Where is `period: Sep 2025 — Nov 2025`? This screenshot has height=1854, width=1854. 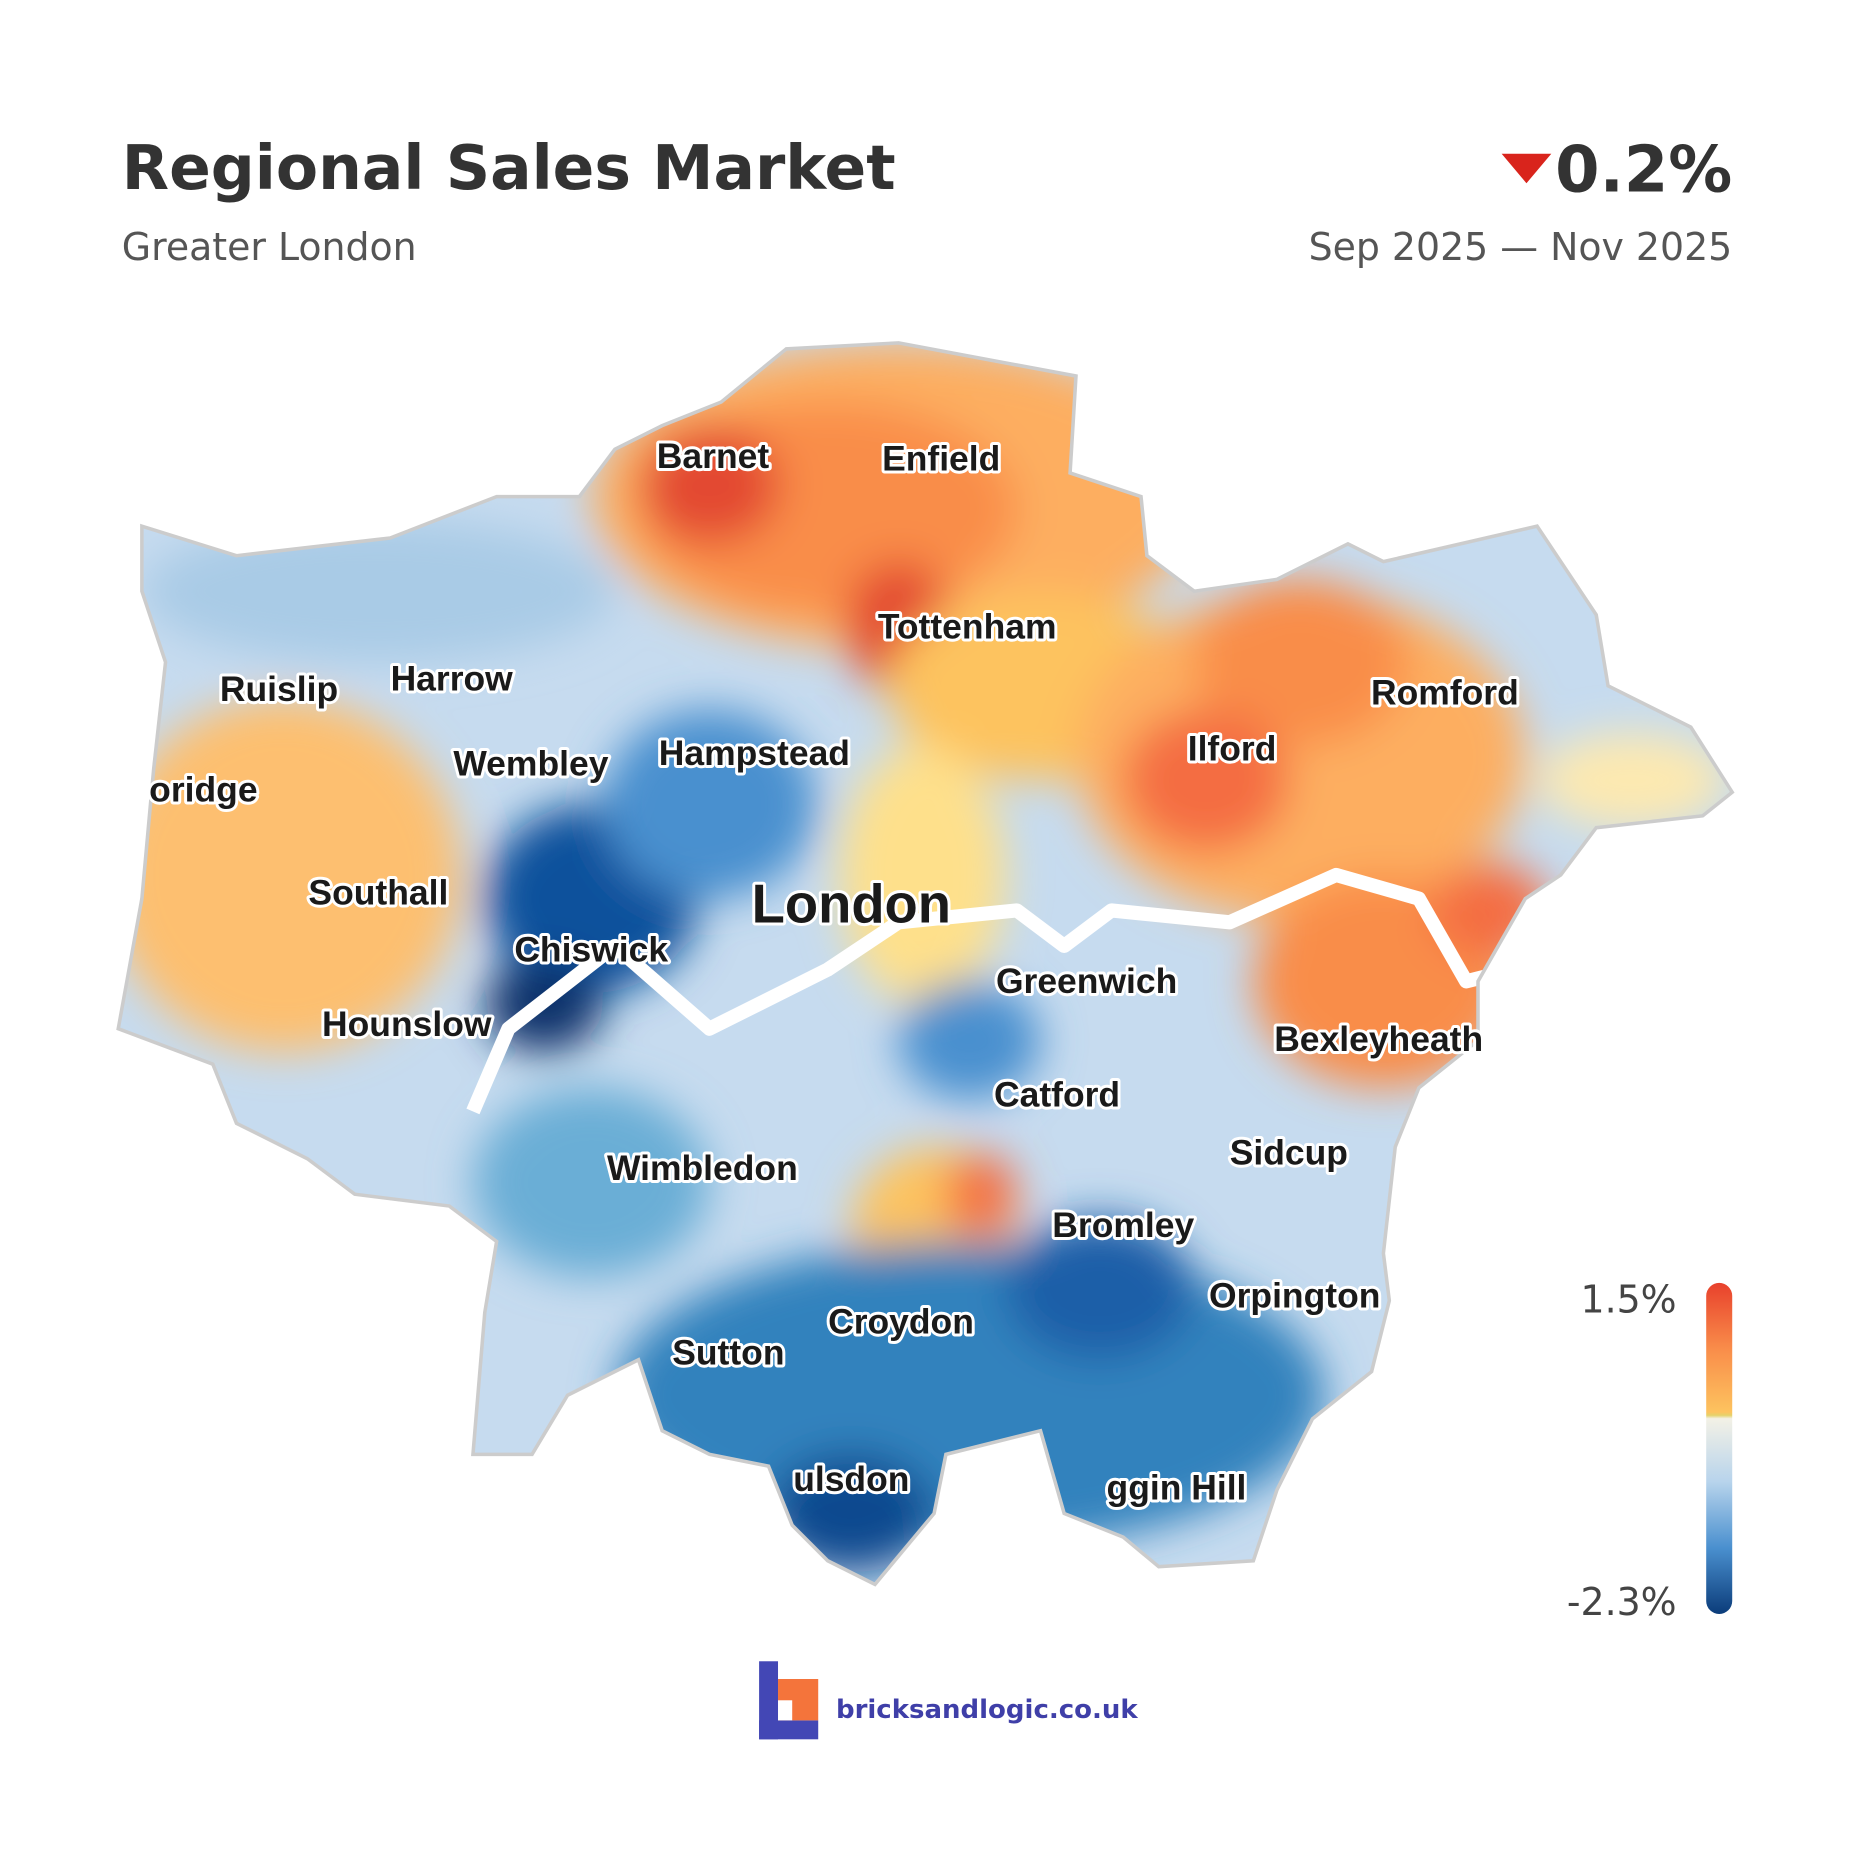 period: Sep 2025 — Nov 2025 is located at coordinates (1521, 247).